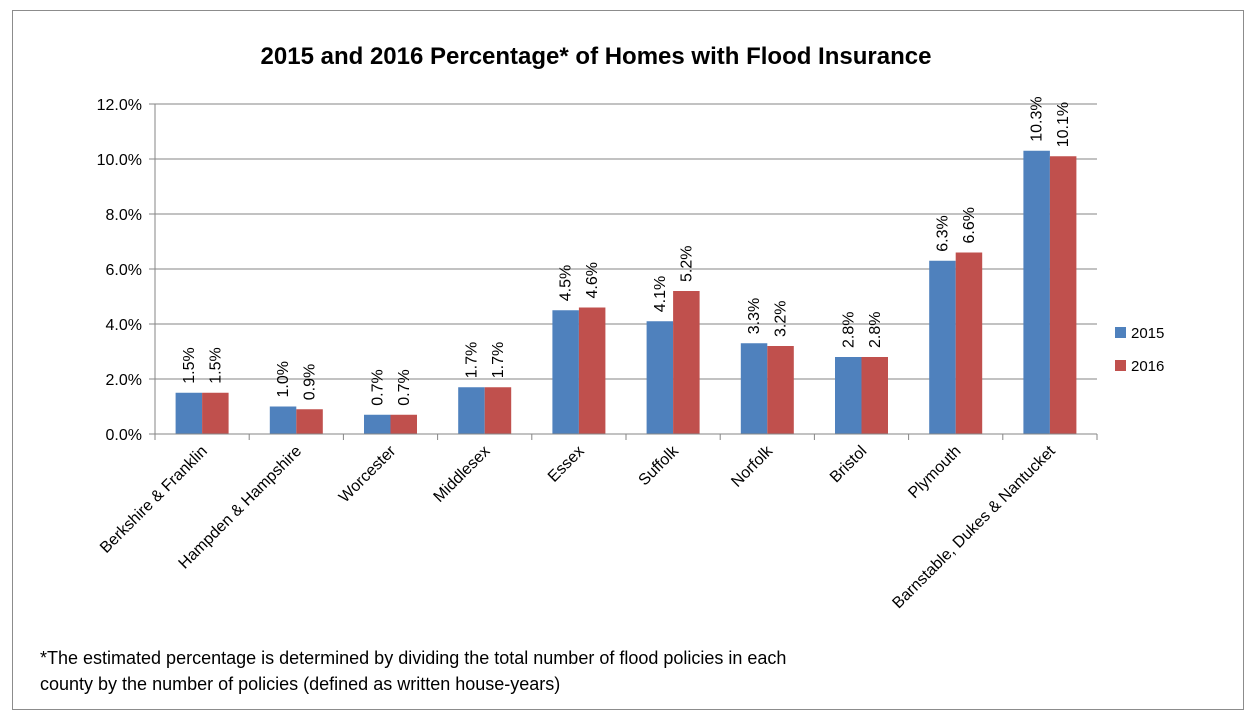 This screenshot has width=1248, height=710. Describe the element at coordinates (124, 270) in the screenshot. I see `y-tick-label: 6.0%` at that location.